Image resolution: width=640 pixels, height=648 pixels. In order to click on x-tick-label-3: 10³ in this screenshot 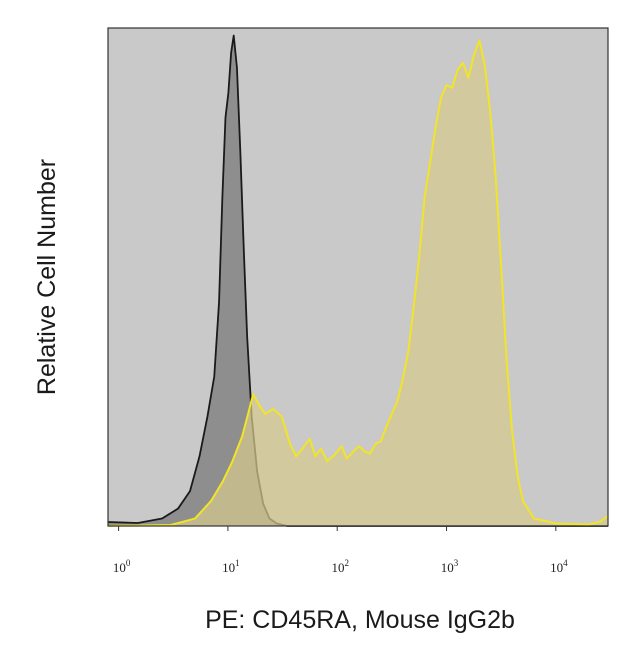, I will do `click(450, 566)`.